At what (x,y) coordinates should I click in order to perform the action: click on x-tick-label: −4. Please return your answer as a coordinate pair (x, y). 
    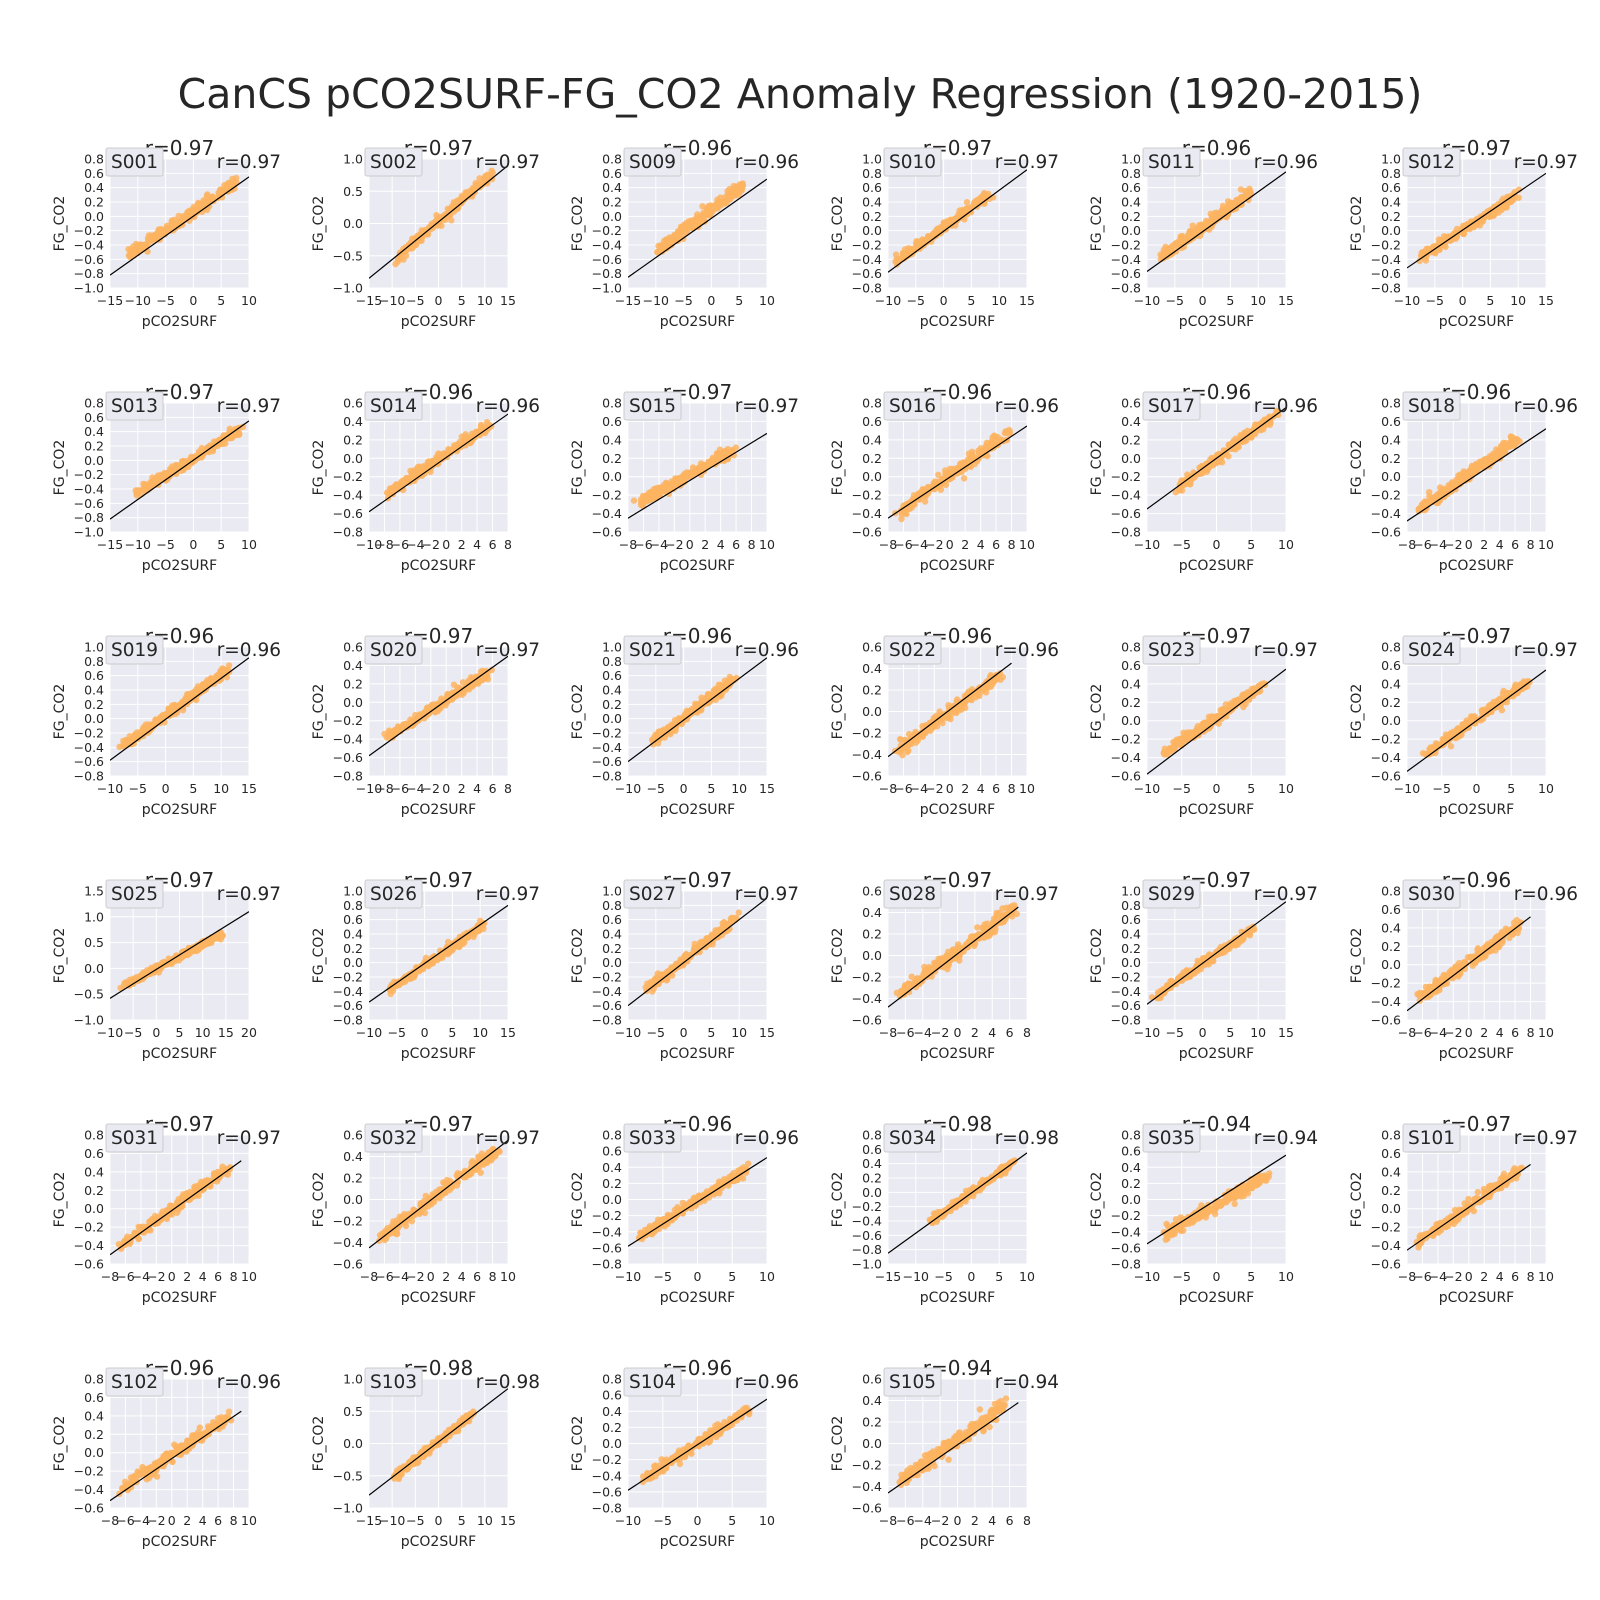
    Looking at the image, I should click on (415, 544).